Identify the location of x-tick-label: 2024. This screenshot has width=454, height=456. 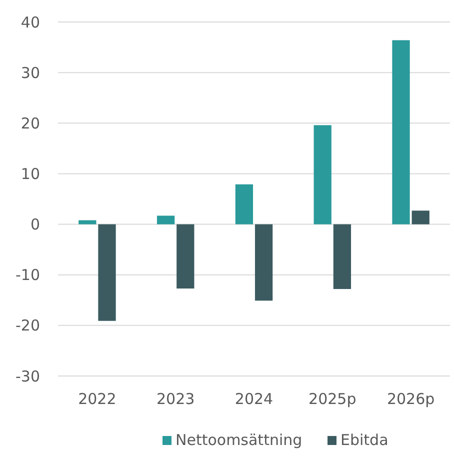
(254, 399).